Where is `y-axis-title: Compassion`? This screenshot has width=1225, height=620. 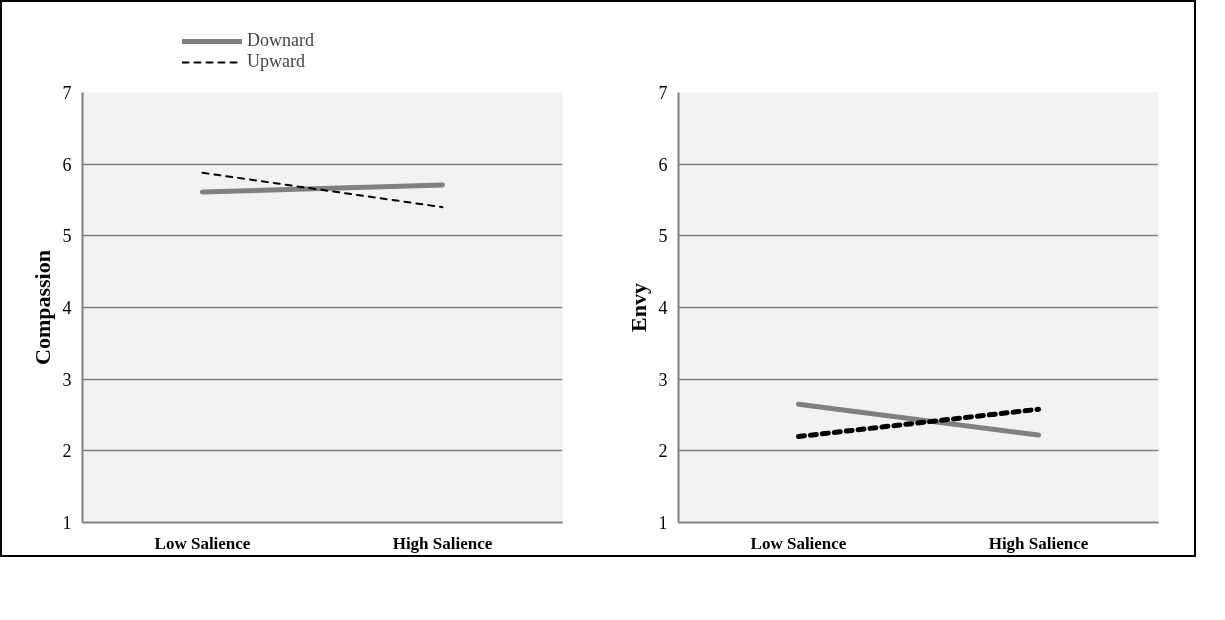 y-axis-title: Compassion is located at coordinates (42, 307).